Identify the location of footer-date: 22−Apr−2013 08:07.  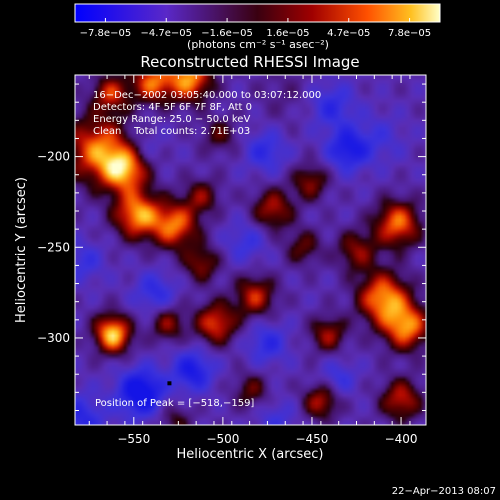
(444, 491).